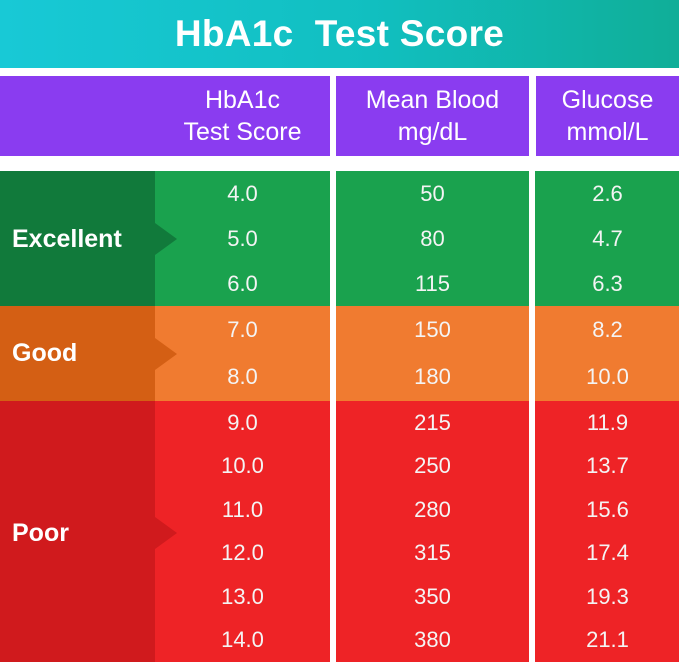 This screenshot has width=679, height=662. Describe the element at coordinates (607, 466) in the screenshot. I see `cell-mmol-l: 13.7` at that location.